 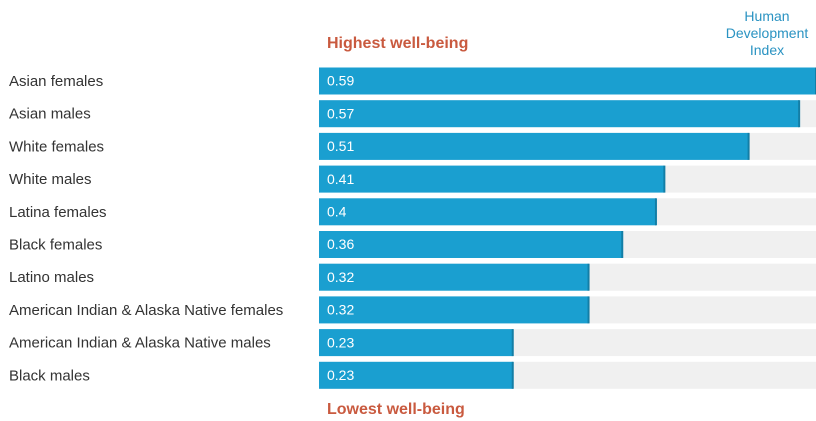 I want to click on value-label: 0.41, so click(x=340, y=179).